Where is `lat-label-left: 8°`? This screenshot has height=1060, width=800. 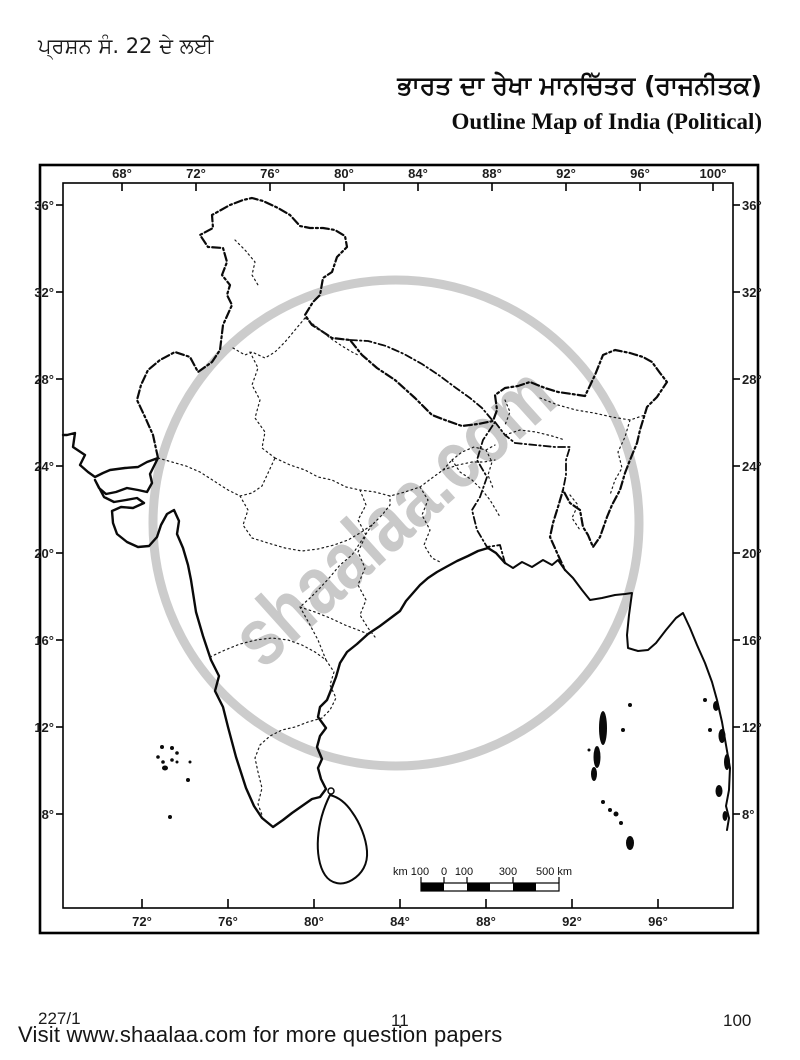
lat-label-left: 8° is located at coordinates (48, 814).